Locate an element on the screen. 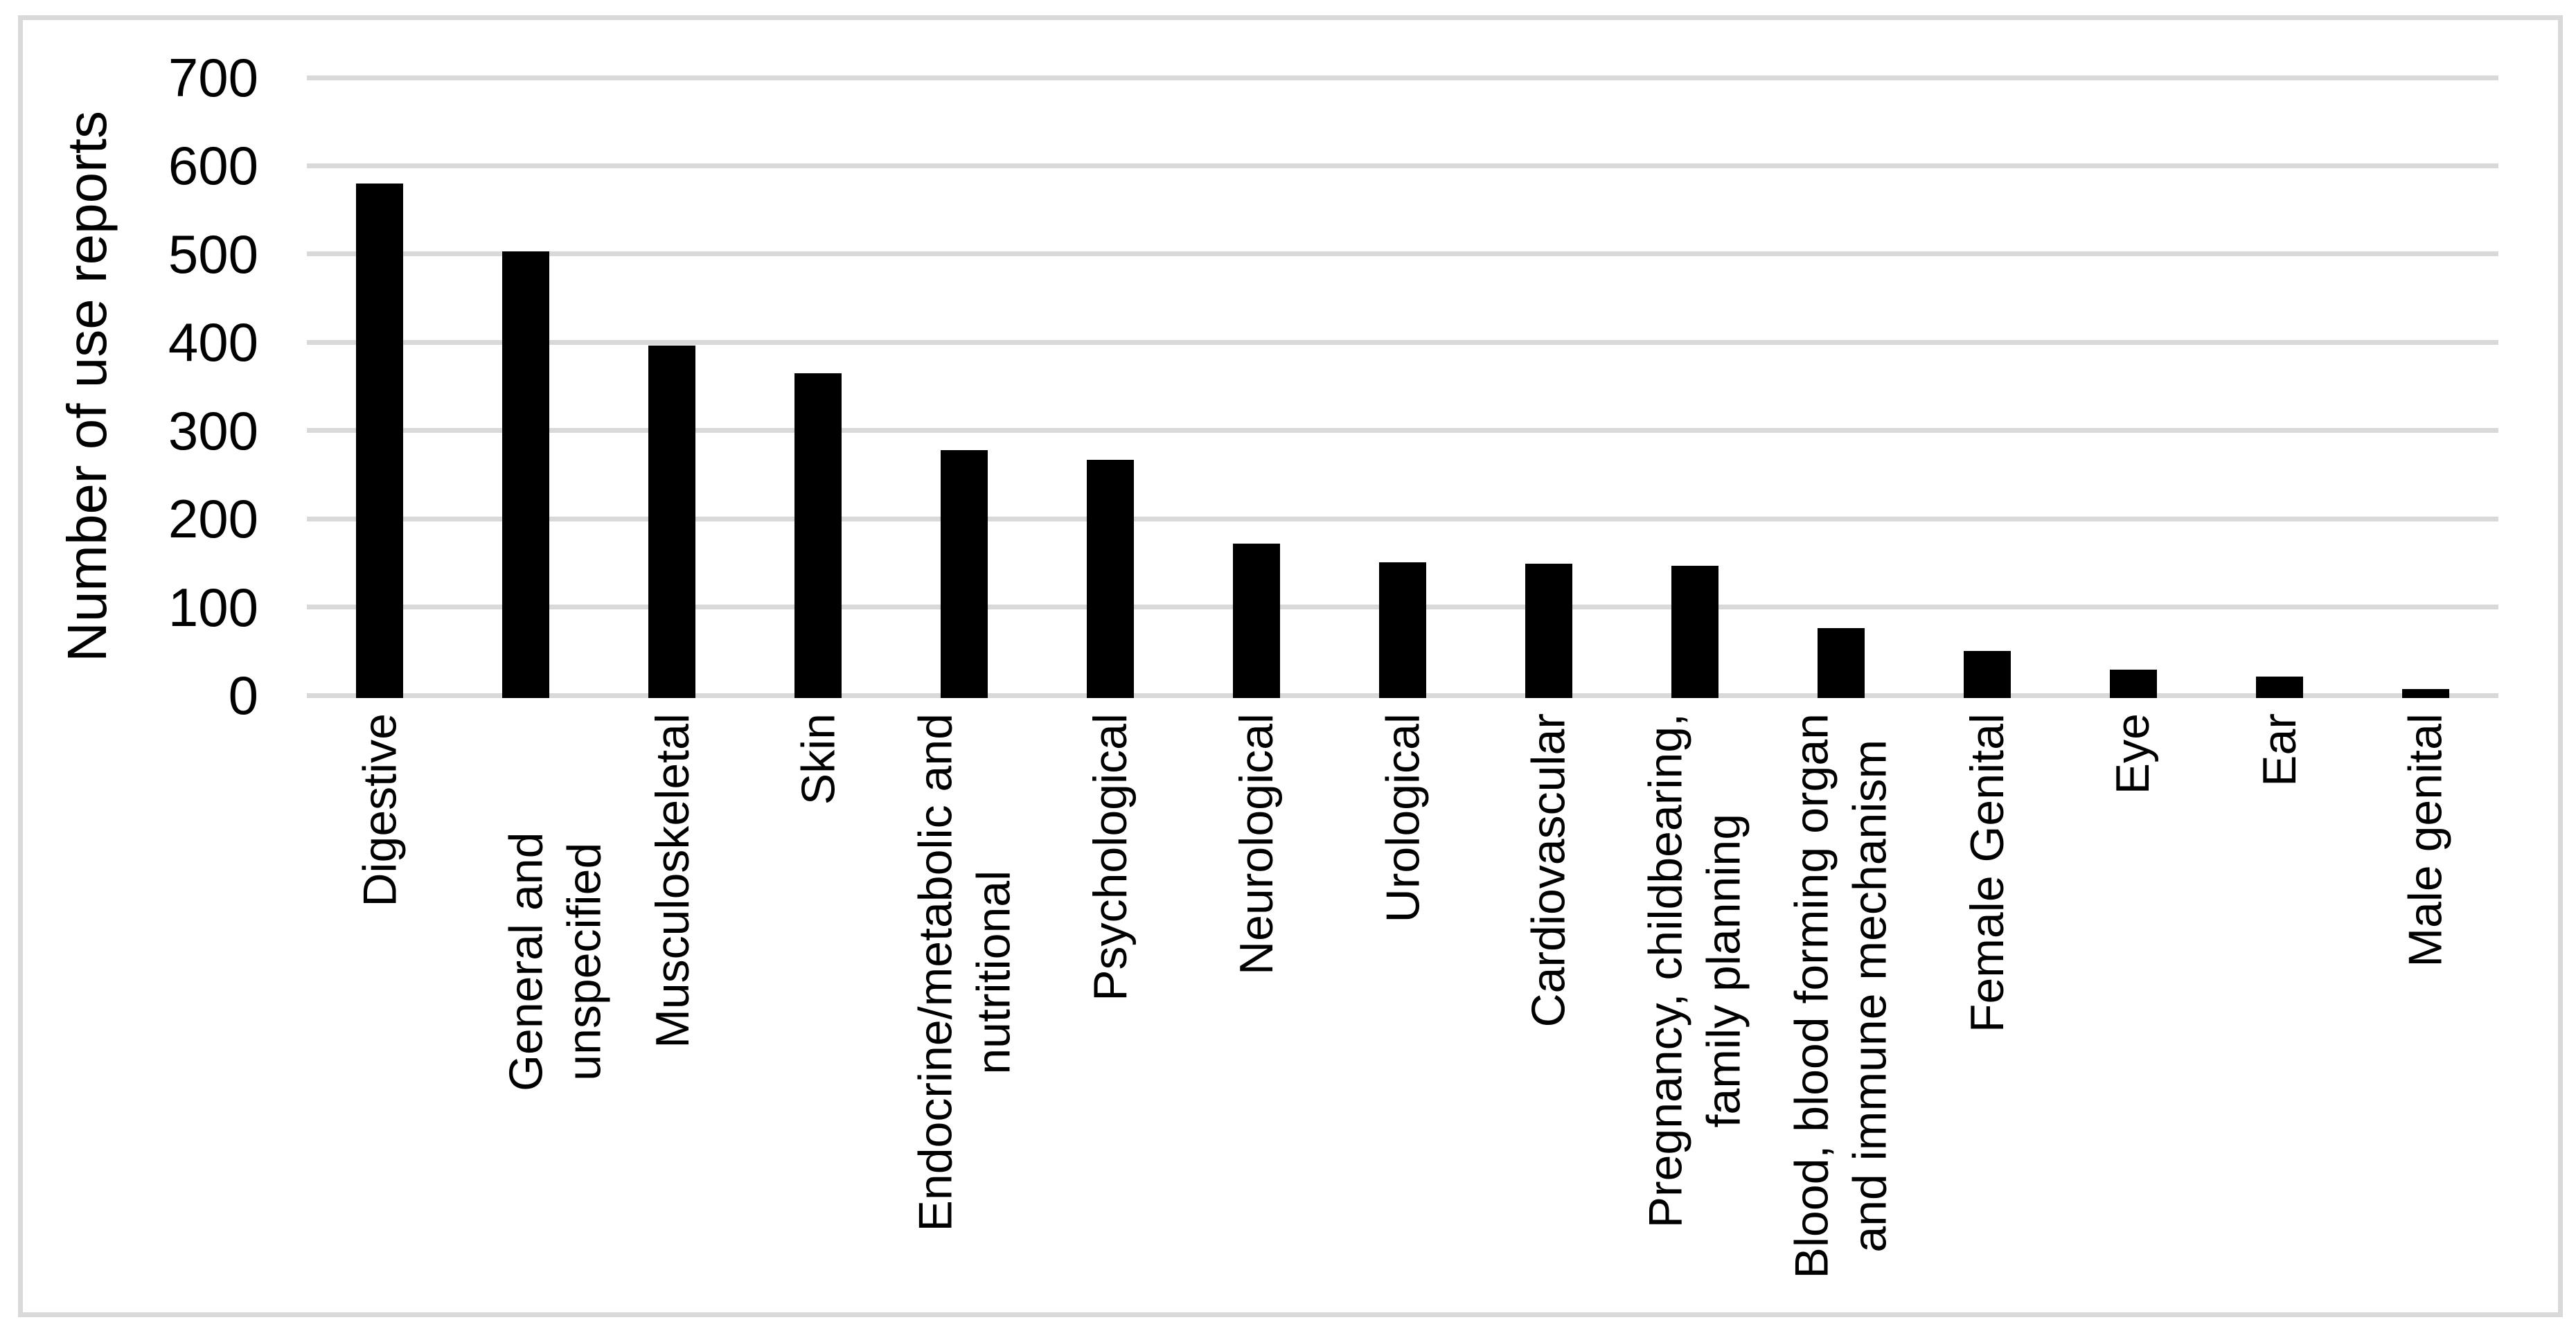 This screenshot has width=2576, height=1331. y-tick-label: 600 is located at coordinates (213, 166).